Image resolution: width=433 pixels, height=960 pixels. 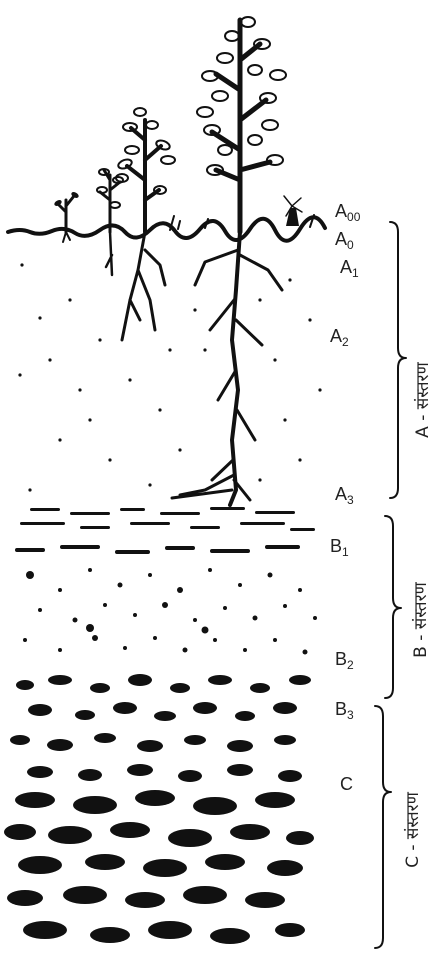 I want to click on label-b3: B3, so click(x=344, y=710).